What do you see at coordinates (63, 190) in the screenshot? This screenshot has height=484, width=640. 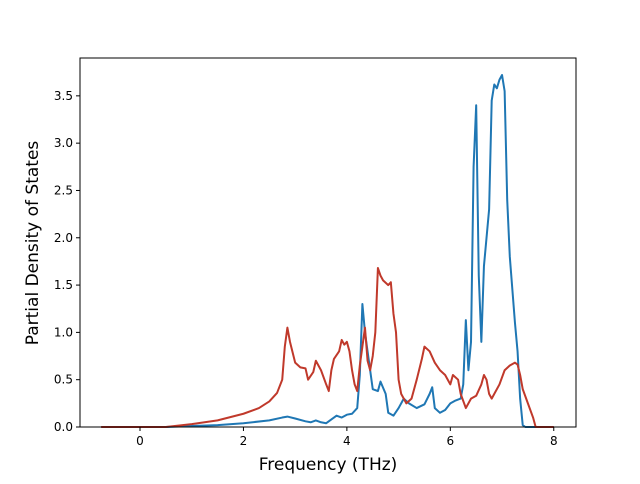 I see `y-tick-label: 2.5` at bounding box center [63, 190].